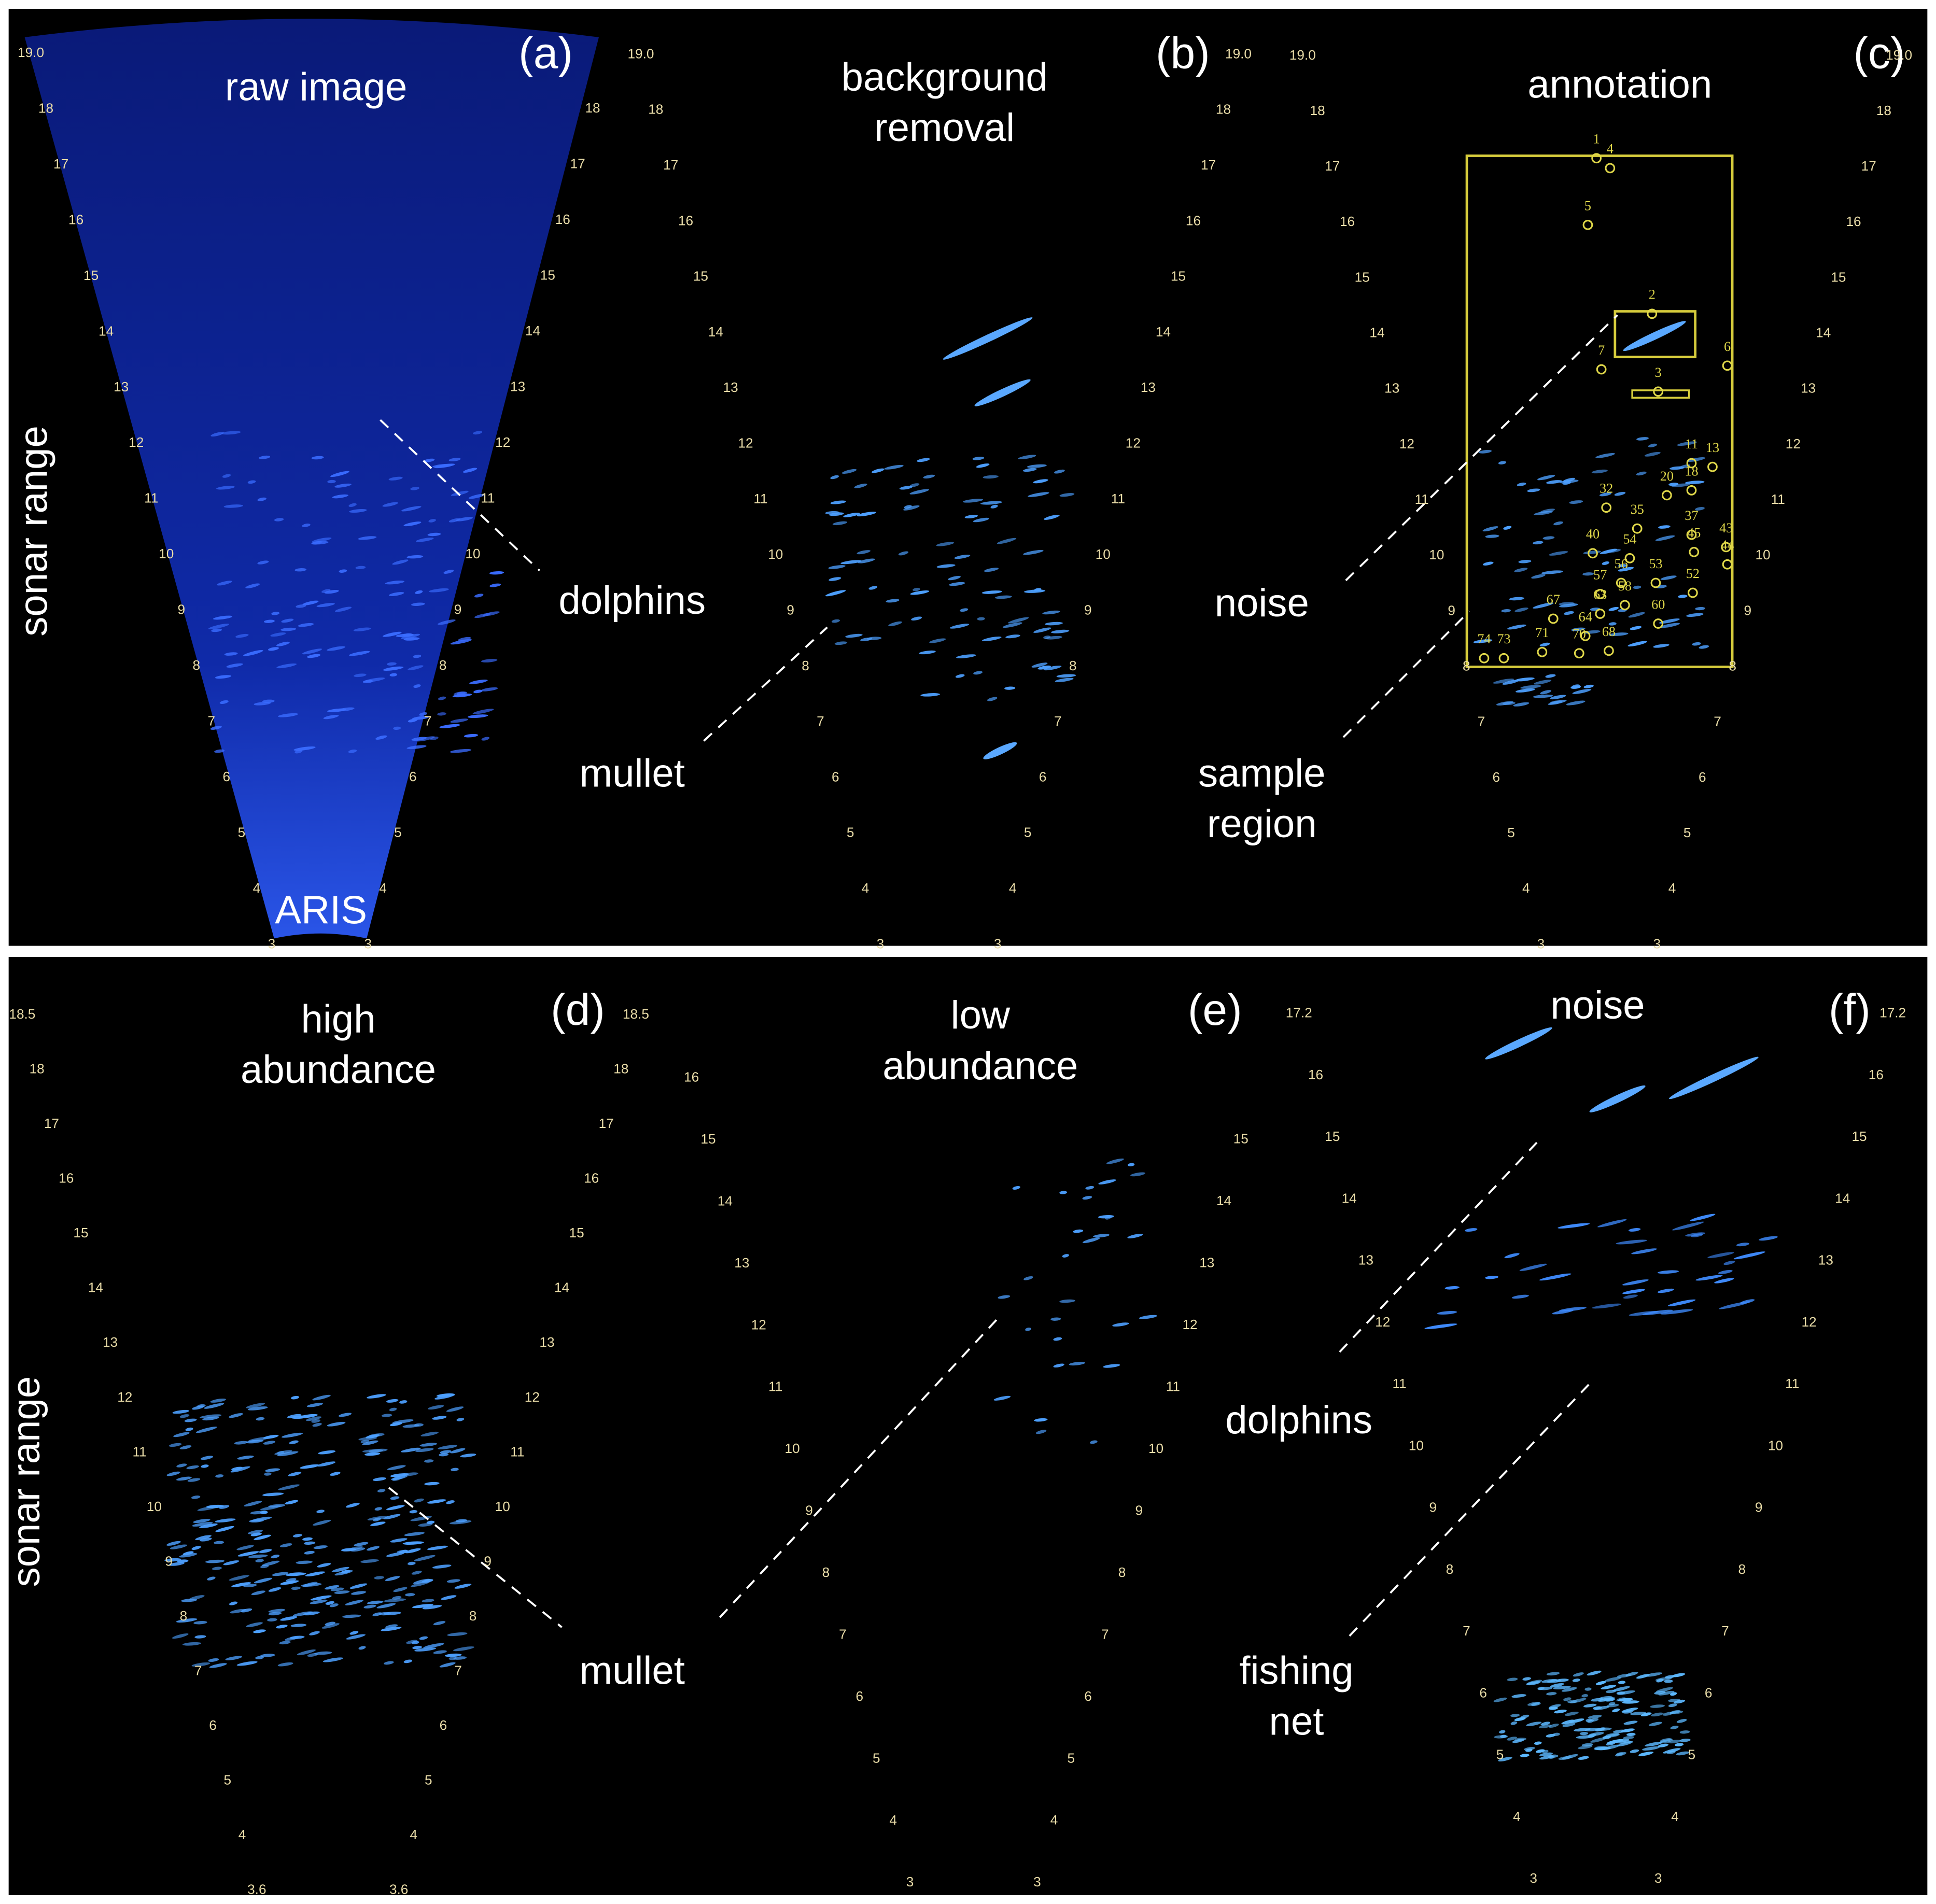 This screenshot has width=1936, height=1904. I want to click on annotation-id: 4, so click(1610, 149).